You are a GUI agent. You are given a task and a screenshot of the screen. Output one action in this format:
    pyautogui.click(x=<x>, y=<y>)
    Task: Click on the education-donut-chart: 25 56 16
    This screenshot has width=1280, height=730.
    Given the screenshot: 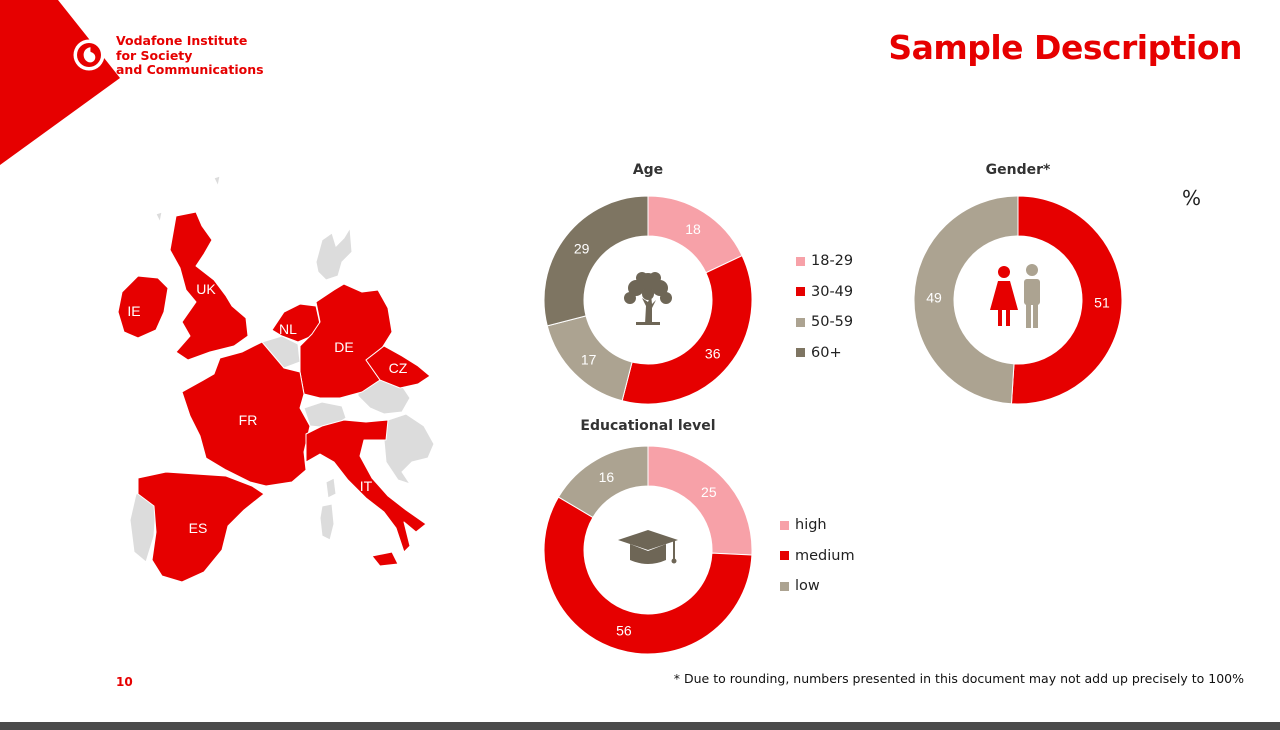 What is the action you would take?
    pyautogui.click(x=648, y=550)
    